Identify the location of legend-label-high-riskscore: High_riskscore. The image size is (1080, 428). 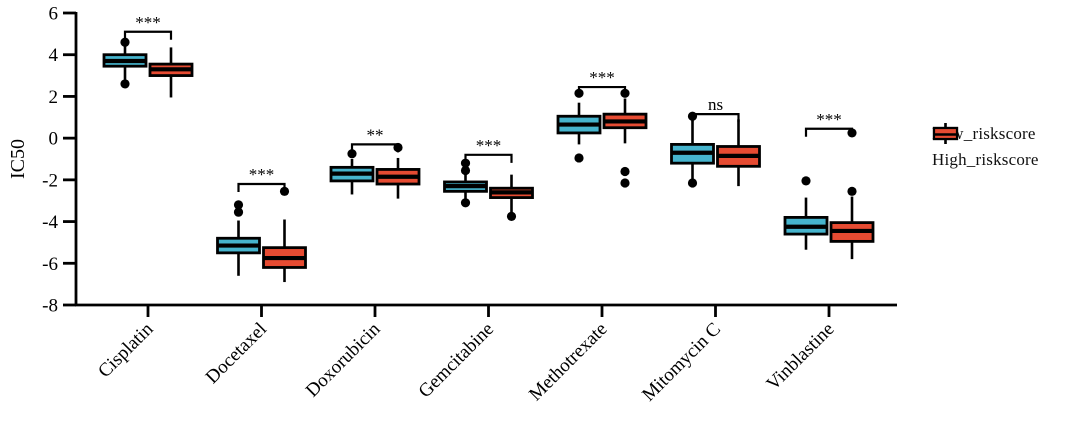
(985, 159).